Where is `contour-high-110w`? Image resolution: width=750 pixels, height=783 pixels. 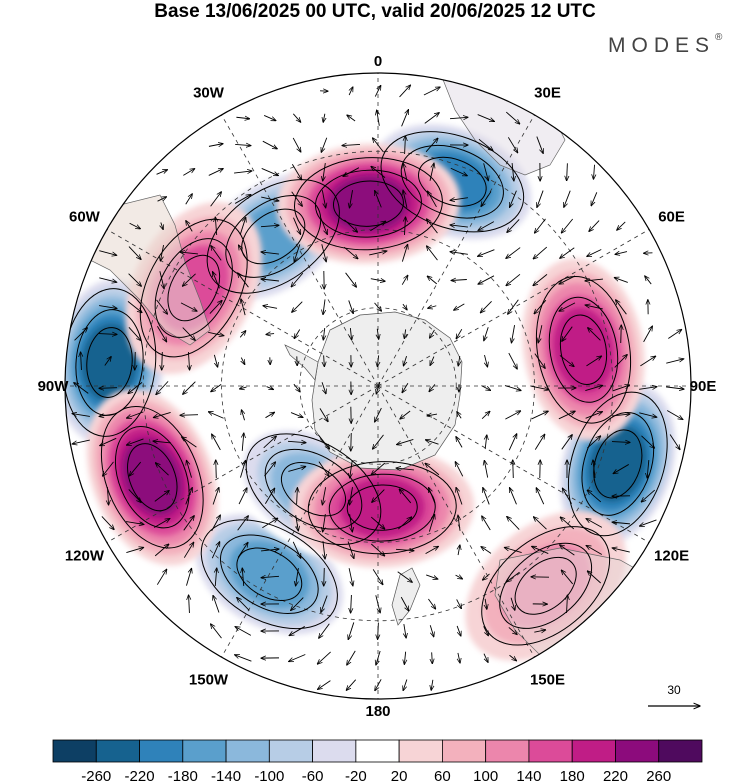 contour-high-110w is located at coordinates (152, 477).